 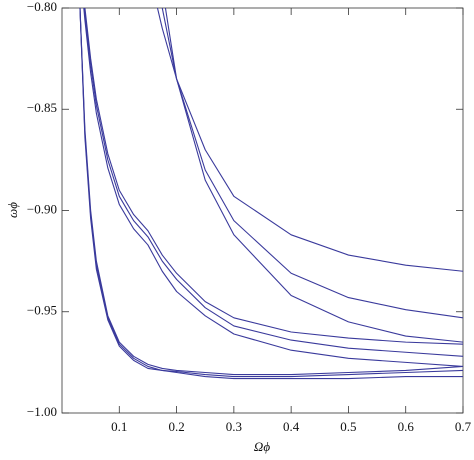 What do you see at coordinates (348, 426) in the screenshot?
I see `x-tick-label: 0.5` at bounding box center [348, 426].